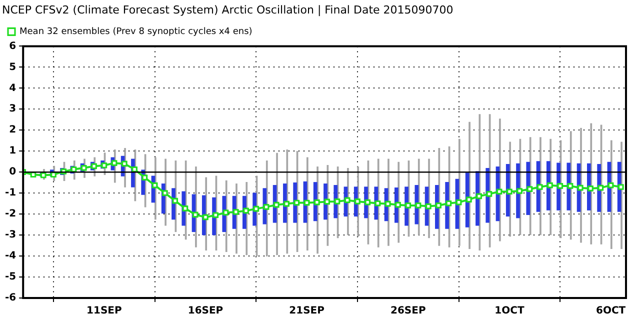 The image size is (640, 320). I want to click on y-tick-label: 4, so click(12, 88).